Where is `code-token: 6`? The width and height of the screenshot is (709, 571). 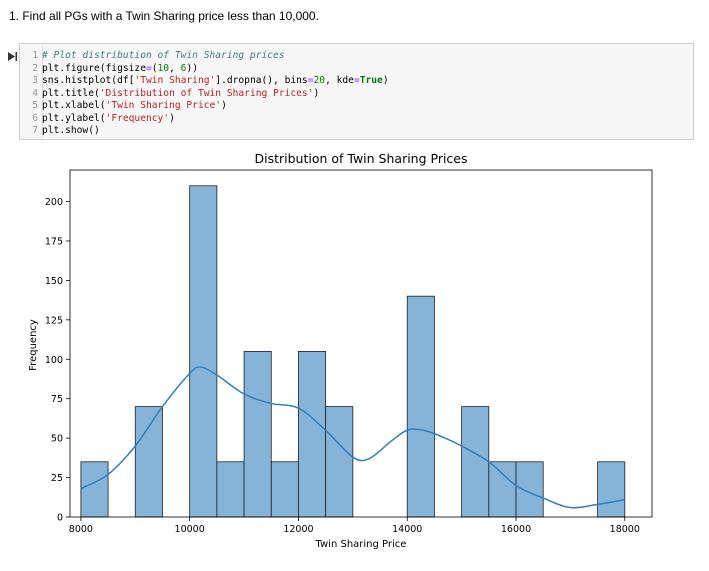
code-token: 6 is located at coordinates (183, 68).